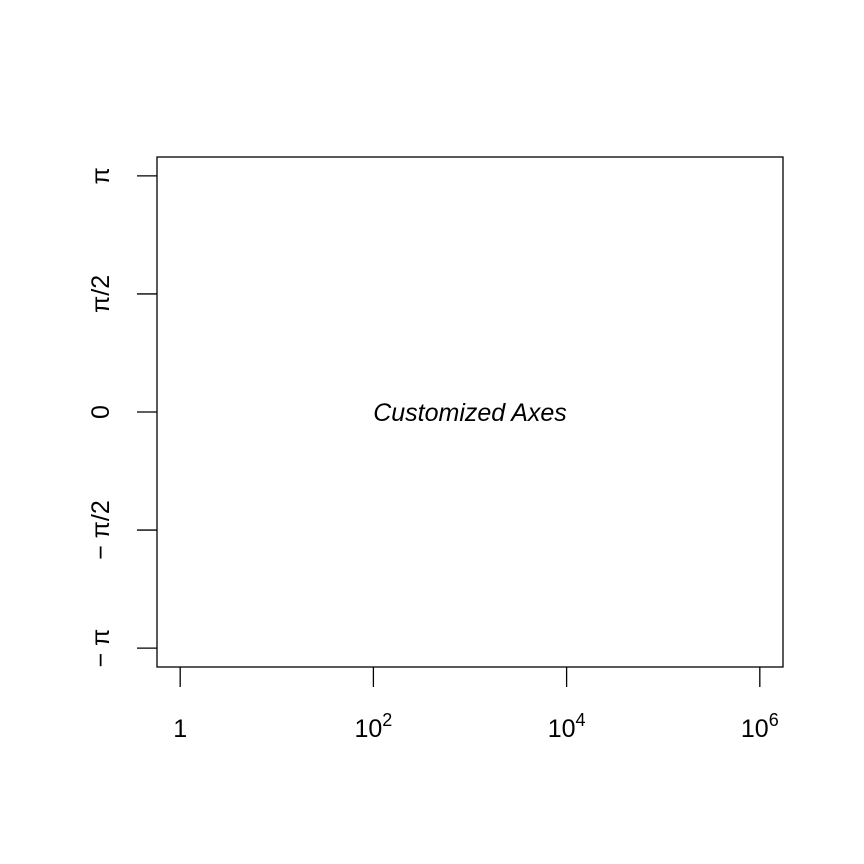 The image size is (864, 864). What do you see at coordinates (101, 294) in the screenshot?
I see `y-tick-label: π/2` at bounding box center [101, 294].